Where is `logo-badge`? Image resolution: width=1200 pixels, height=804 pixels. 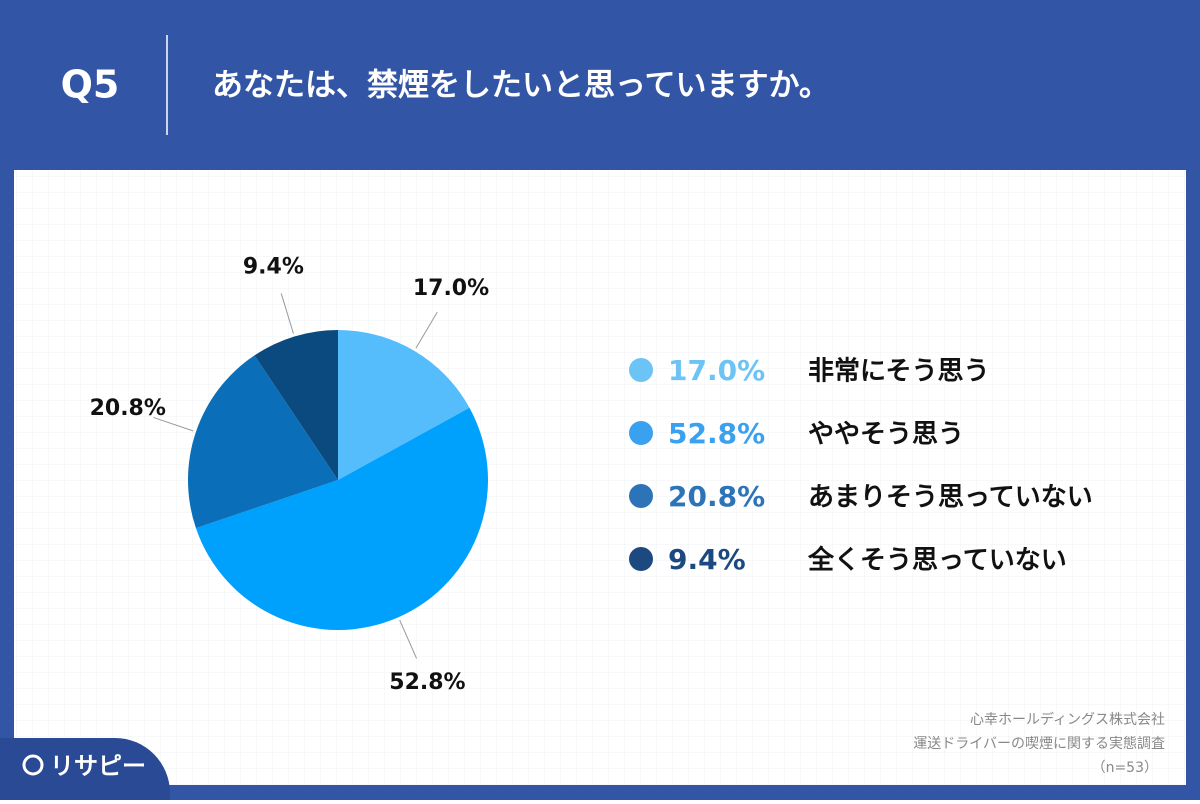
logo-badge is located at coordinates (85, 769).